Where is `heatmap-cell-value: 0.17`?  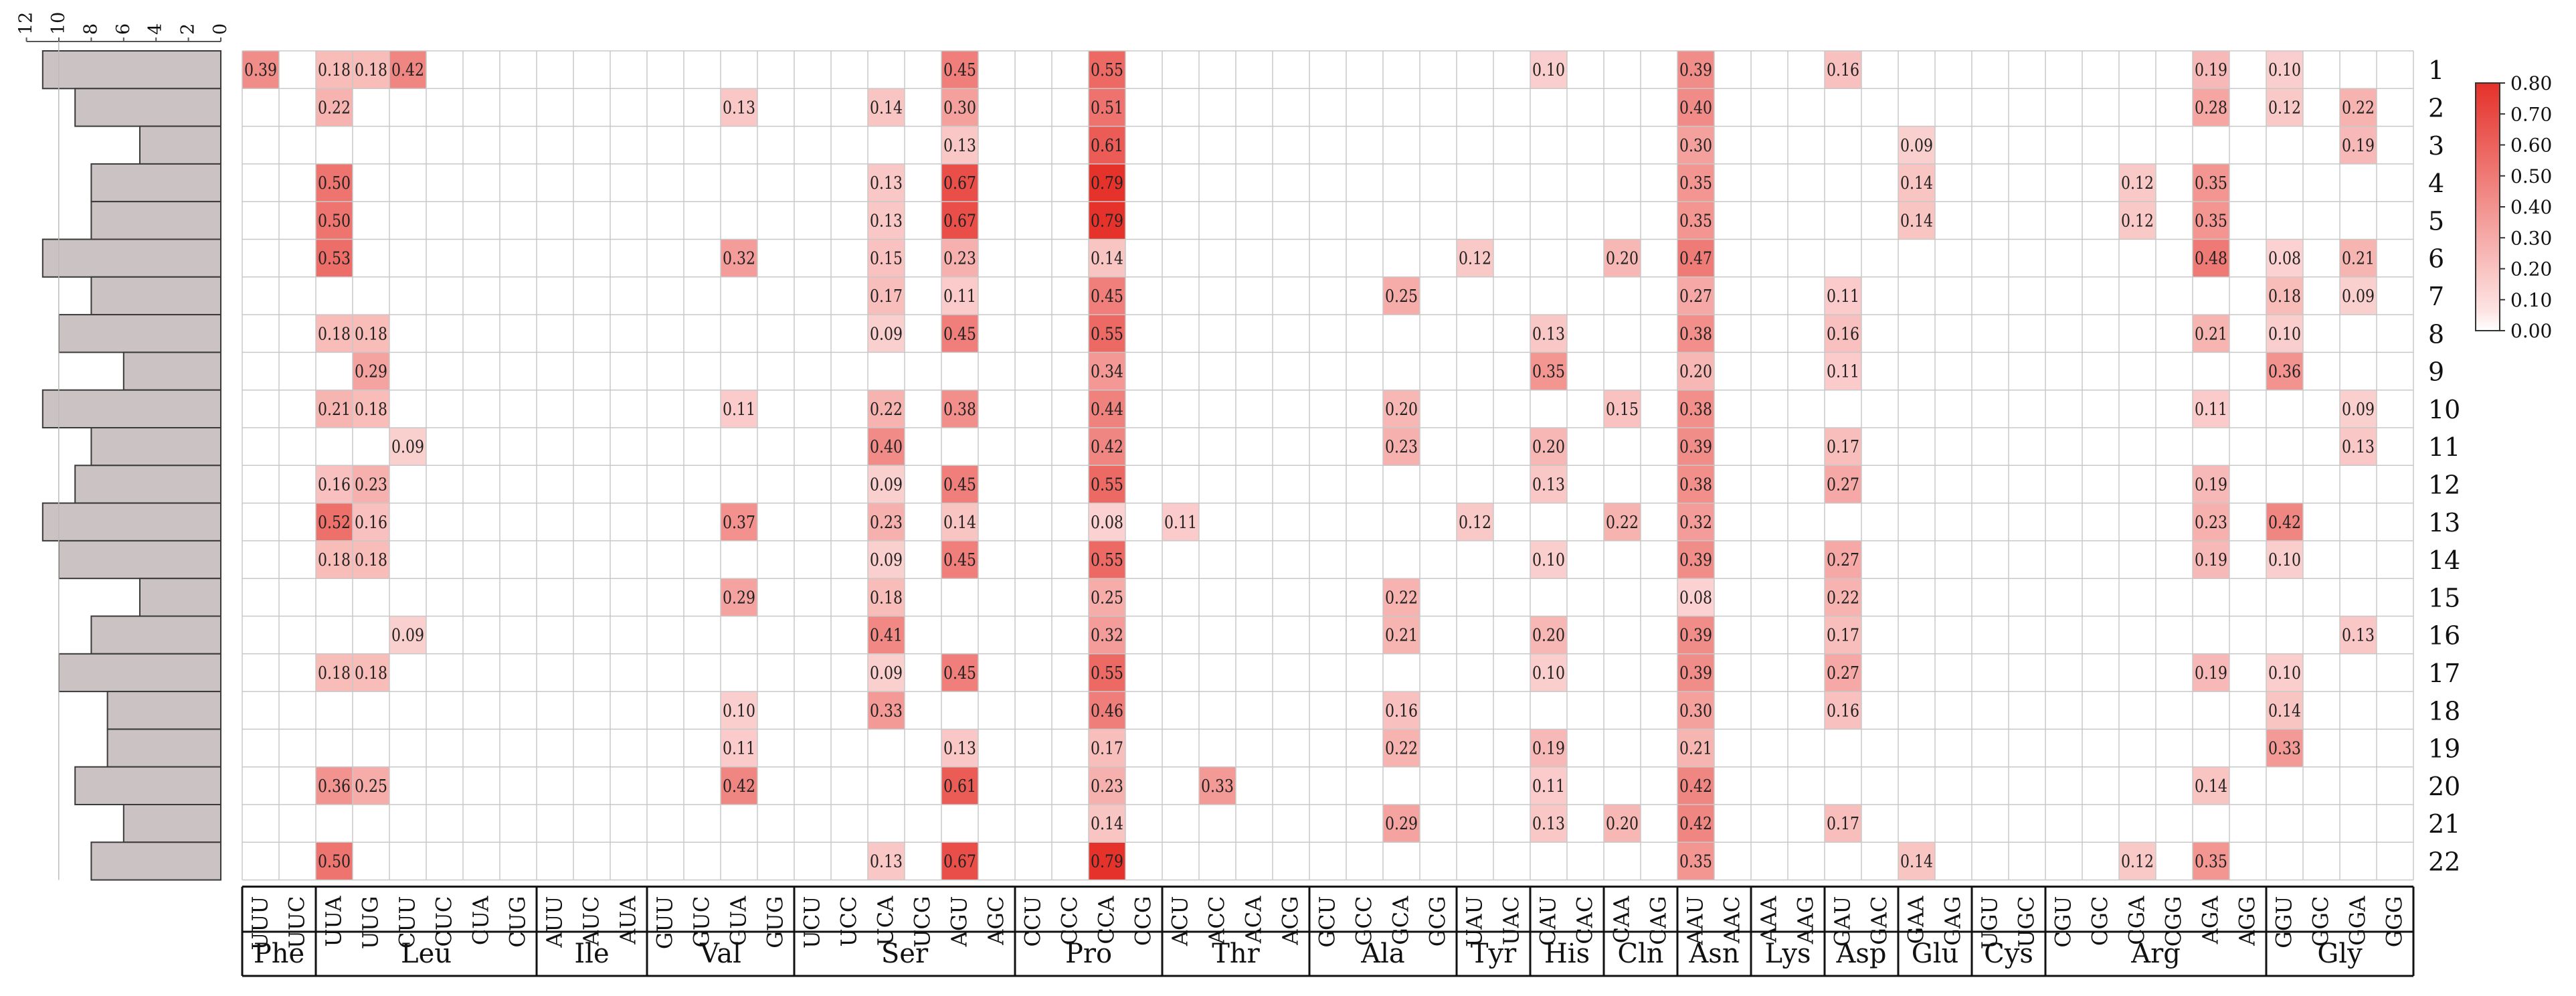
heatmap-cell-value: 0.17 is located at coordinates (1107, 749).